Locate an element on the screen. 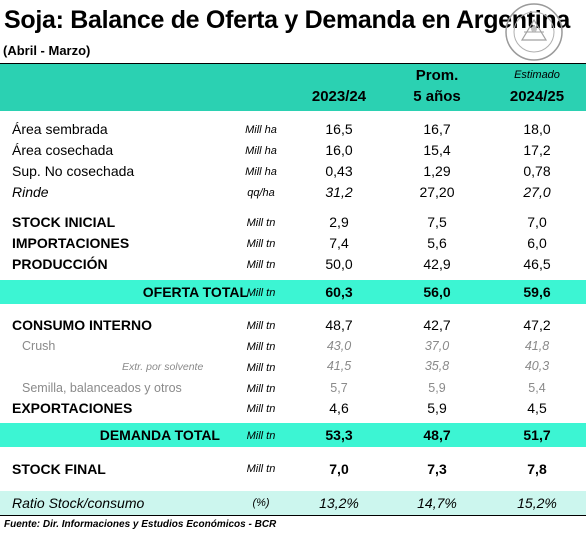  row-label: Área sembrada is located at coordinates (60, 129).